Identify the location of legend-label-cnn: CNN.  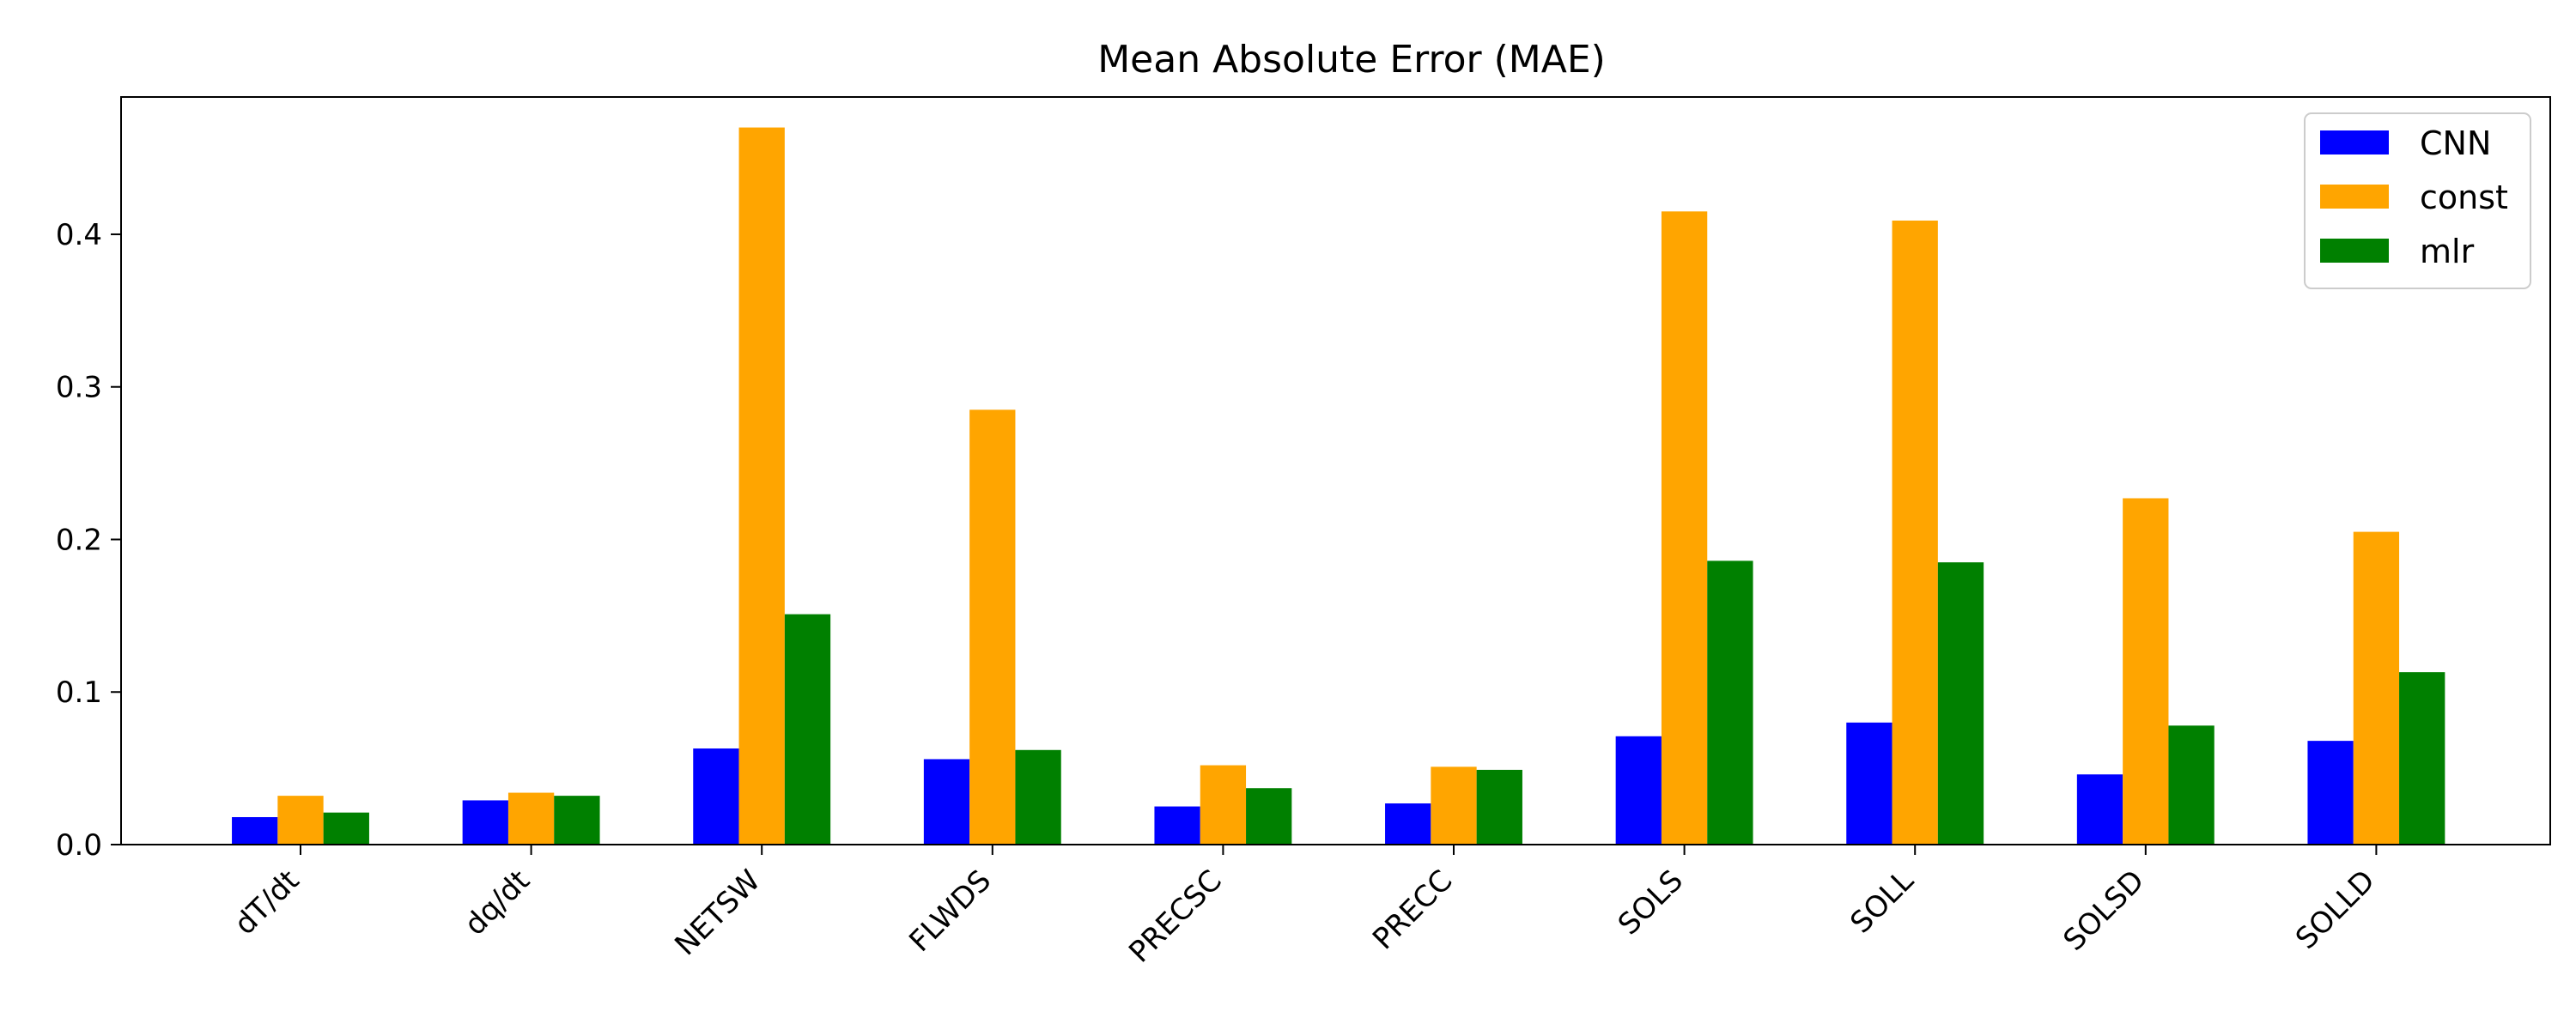
(2456, 143).